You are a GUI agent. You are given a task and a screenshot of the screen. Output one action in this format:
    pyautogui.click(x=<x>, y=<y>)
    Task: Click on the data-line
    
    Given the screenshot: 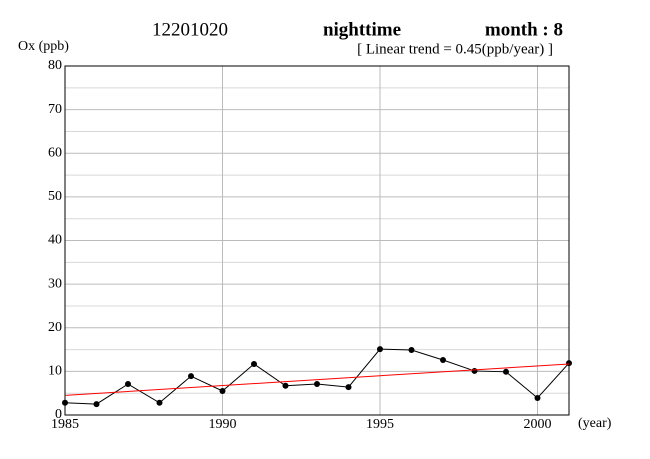 What is the action you would take?
    pyautogui.click(x=317, y=376)
    